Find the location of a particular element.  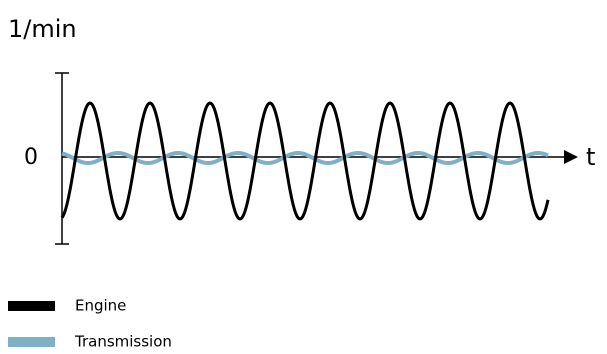

origin-label: 0 is located at coordinates (31, 157).